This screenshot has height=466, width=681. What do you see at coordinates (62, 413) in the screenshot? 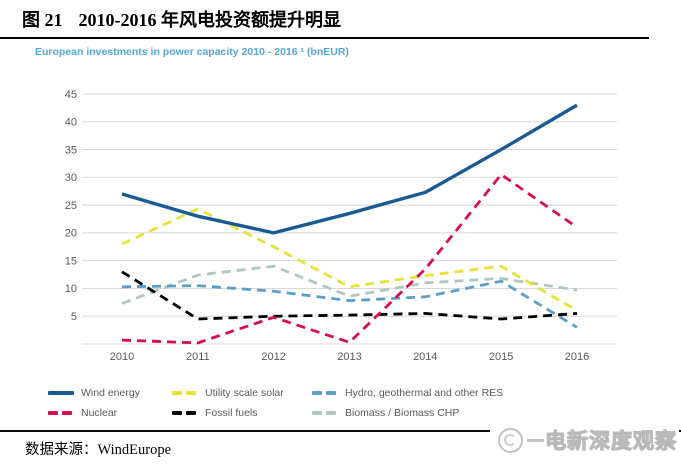
I see `nuclear-swatch-icon` at bounding box center [62, 413].